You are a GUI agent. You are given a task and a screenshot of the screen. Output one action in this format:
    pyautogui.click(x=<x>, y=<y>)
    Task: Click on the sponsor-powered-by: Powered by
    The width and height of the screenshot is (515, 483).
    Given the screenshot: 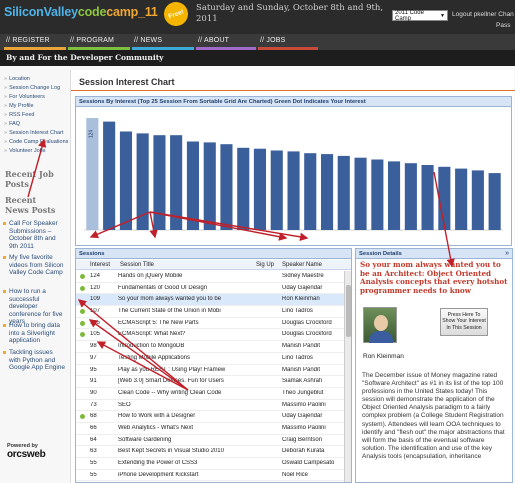 What is the action you would take?
    pyautogui.click(x=22, y=446)
    